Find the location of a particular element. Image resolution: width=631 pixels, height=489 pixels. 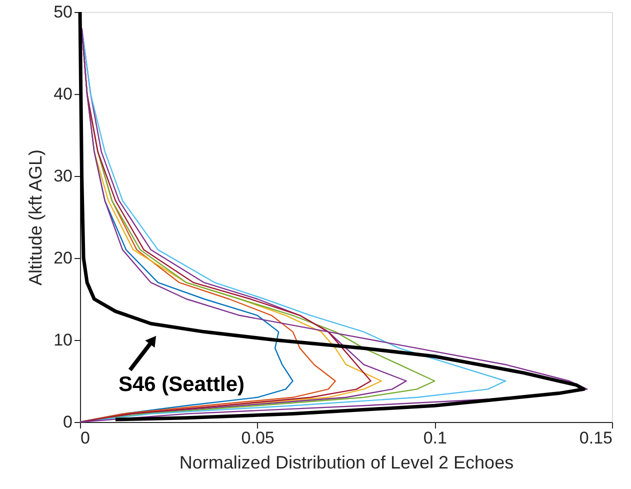

x-axis-title: Normalized Distribution of Level 2 Echoes is located at coordinates (346, 462).